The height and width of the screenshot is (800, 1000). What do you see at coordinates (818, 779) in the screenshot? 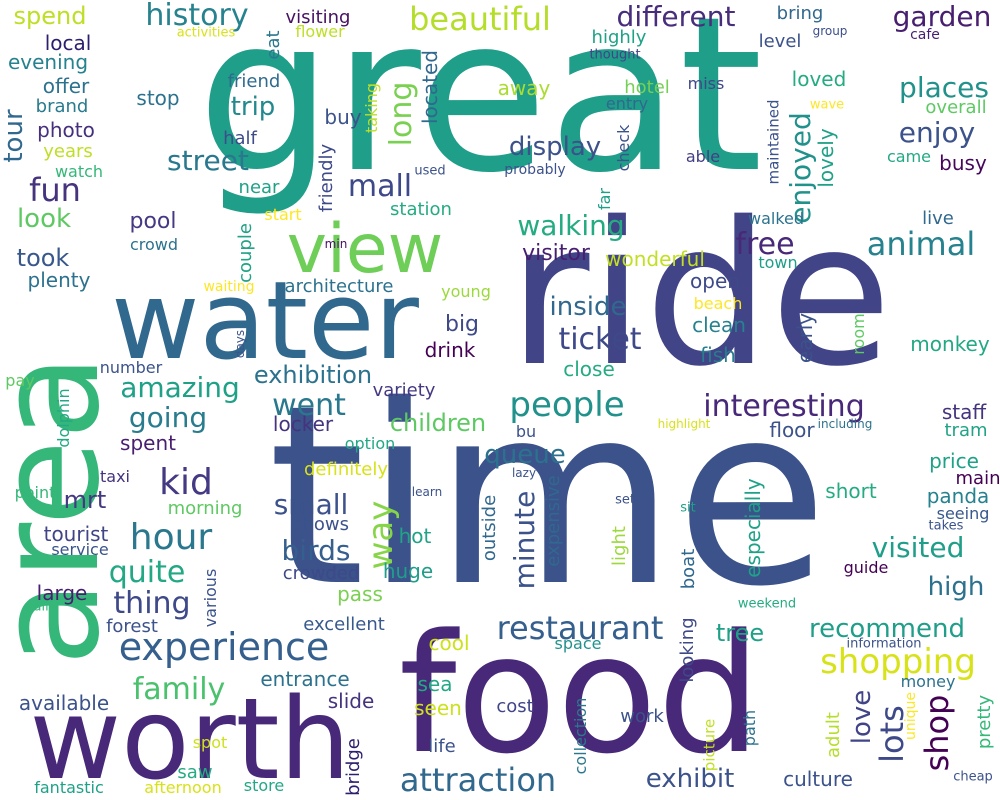
I see `word-culture: culture` at bounding box center [818, 779].